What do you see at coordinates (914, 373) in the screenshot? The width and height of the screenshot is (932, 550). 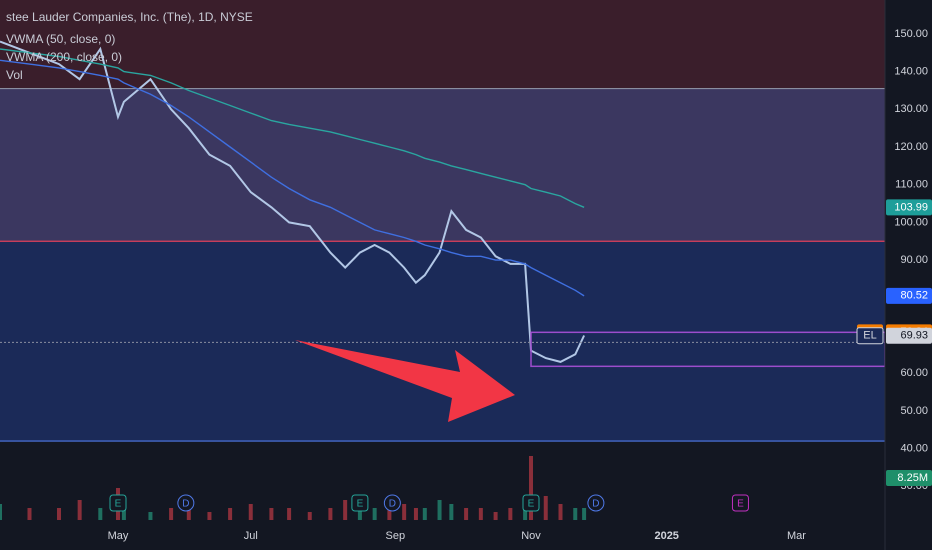 I see `y-tick-label: 60.00` at bounding box center [914, 373].